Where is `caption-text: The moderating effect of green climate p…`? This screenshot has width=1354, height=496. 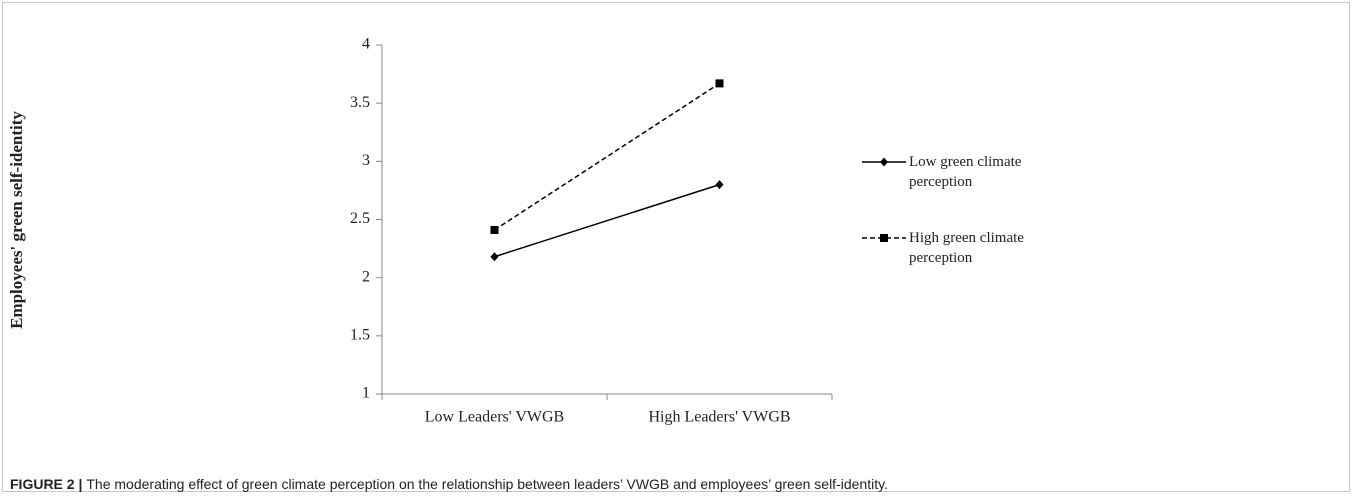
caption-text: The moderating effect of green climate p… is located at coordinates (487, 484).